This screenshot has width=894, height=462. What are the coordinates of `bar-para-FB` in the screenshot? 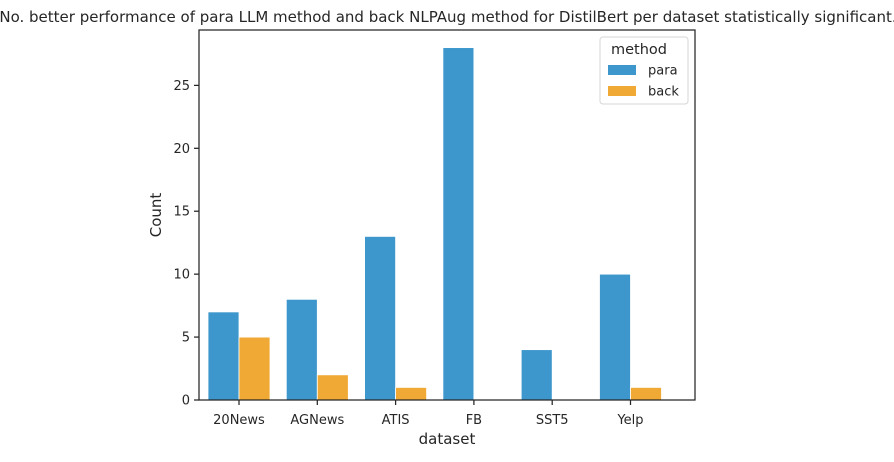 It's located at (458, 224).